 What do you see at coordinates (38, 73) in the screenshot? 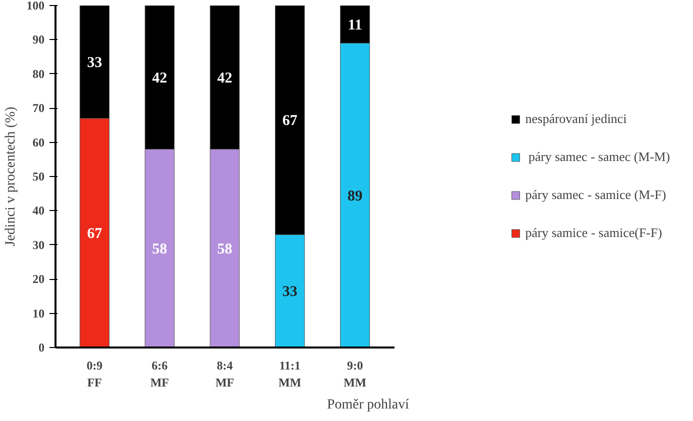
I see `y-tick-label: 80` at bounding box center [38, 73].